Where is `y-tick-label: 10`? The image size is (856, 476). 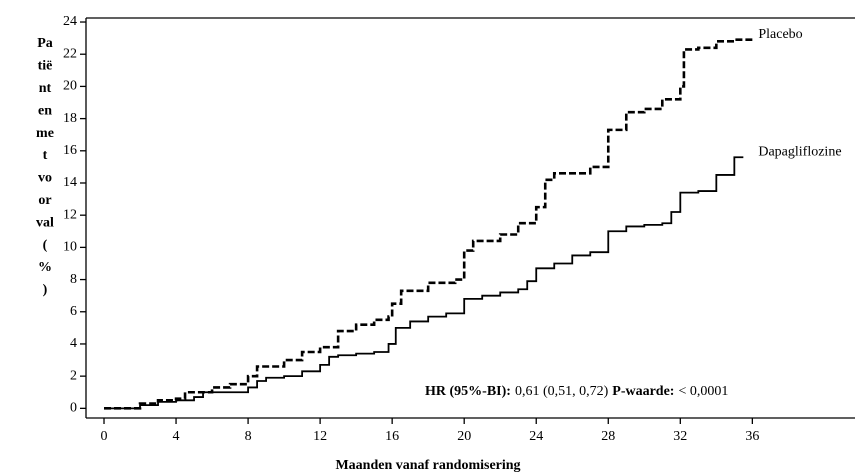 y-tick-label: 10 is located at coordinates (70, 247).